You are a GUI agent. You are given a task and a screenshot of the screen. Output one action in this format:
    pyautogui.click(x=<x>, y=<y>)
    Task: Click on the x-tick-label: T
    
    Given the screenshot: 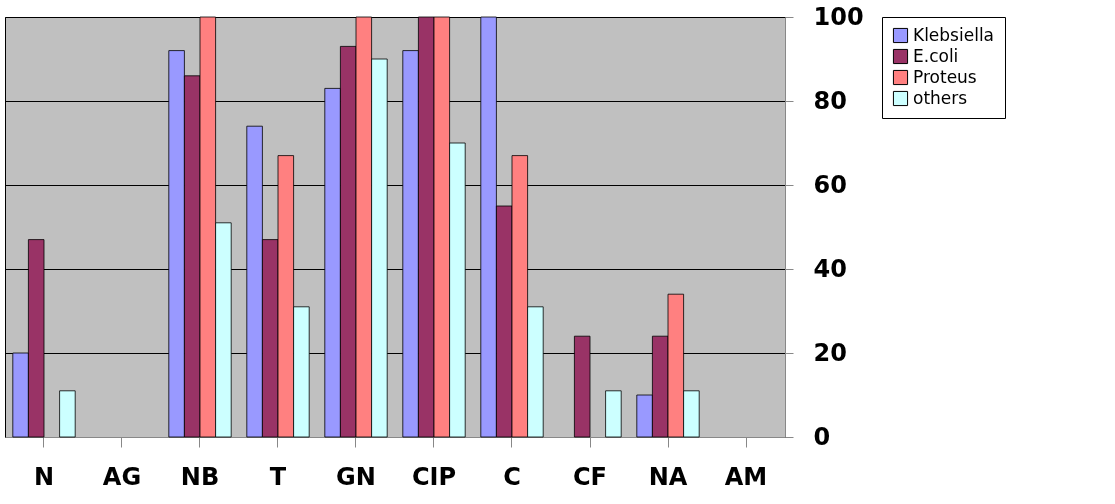 What is the action you would take?
    pyautogui.click(x=278, y=476)
    